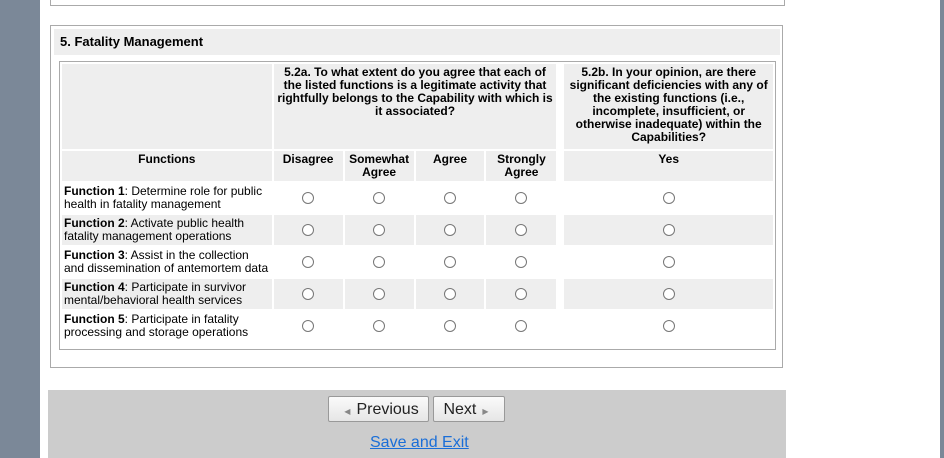  I want to click on footer-nav: ◀ Previous Next ▶ Save and Exit, so click(417, 424).